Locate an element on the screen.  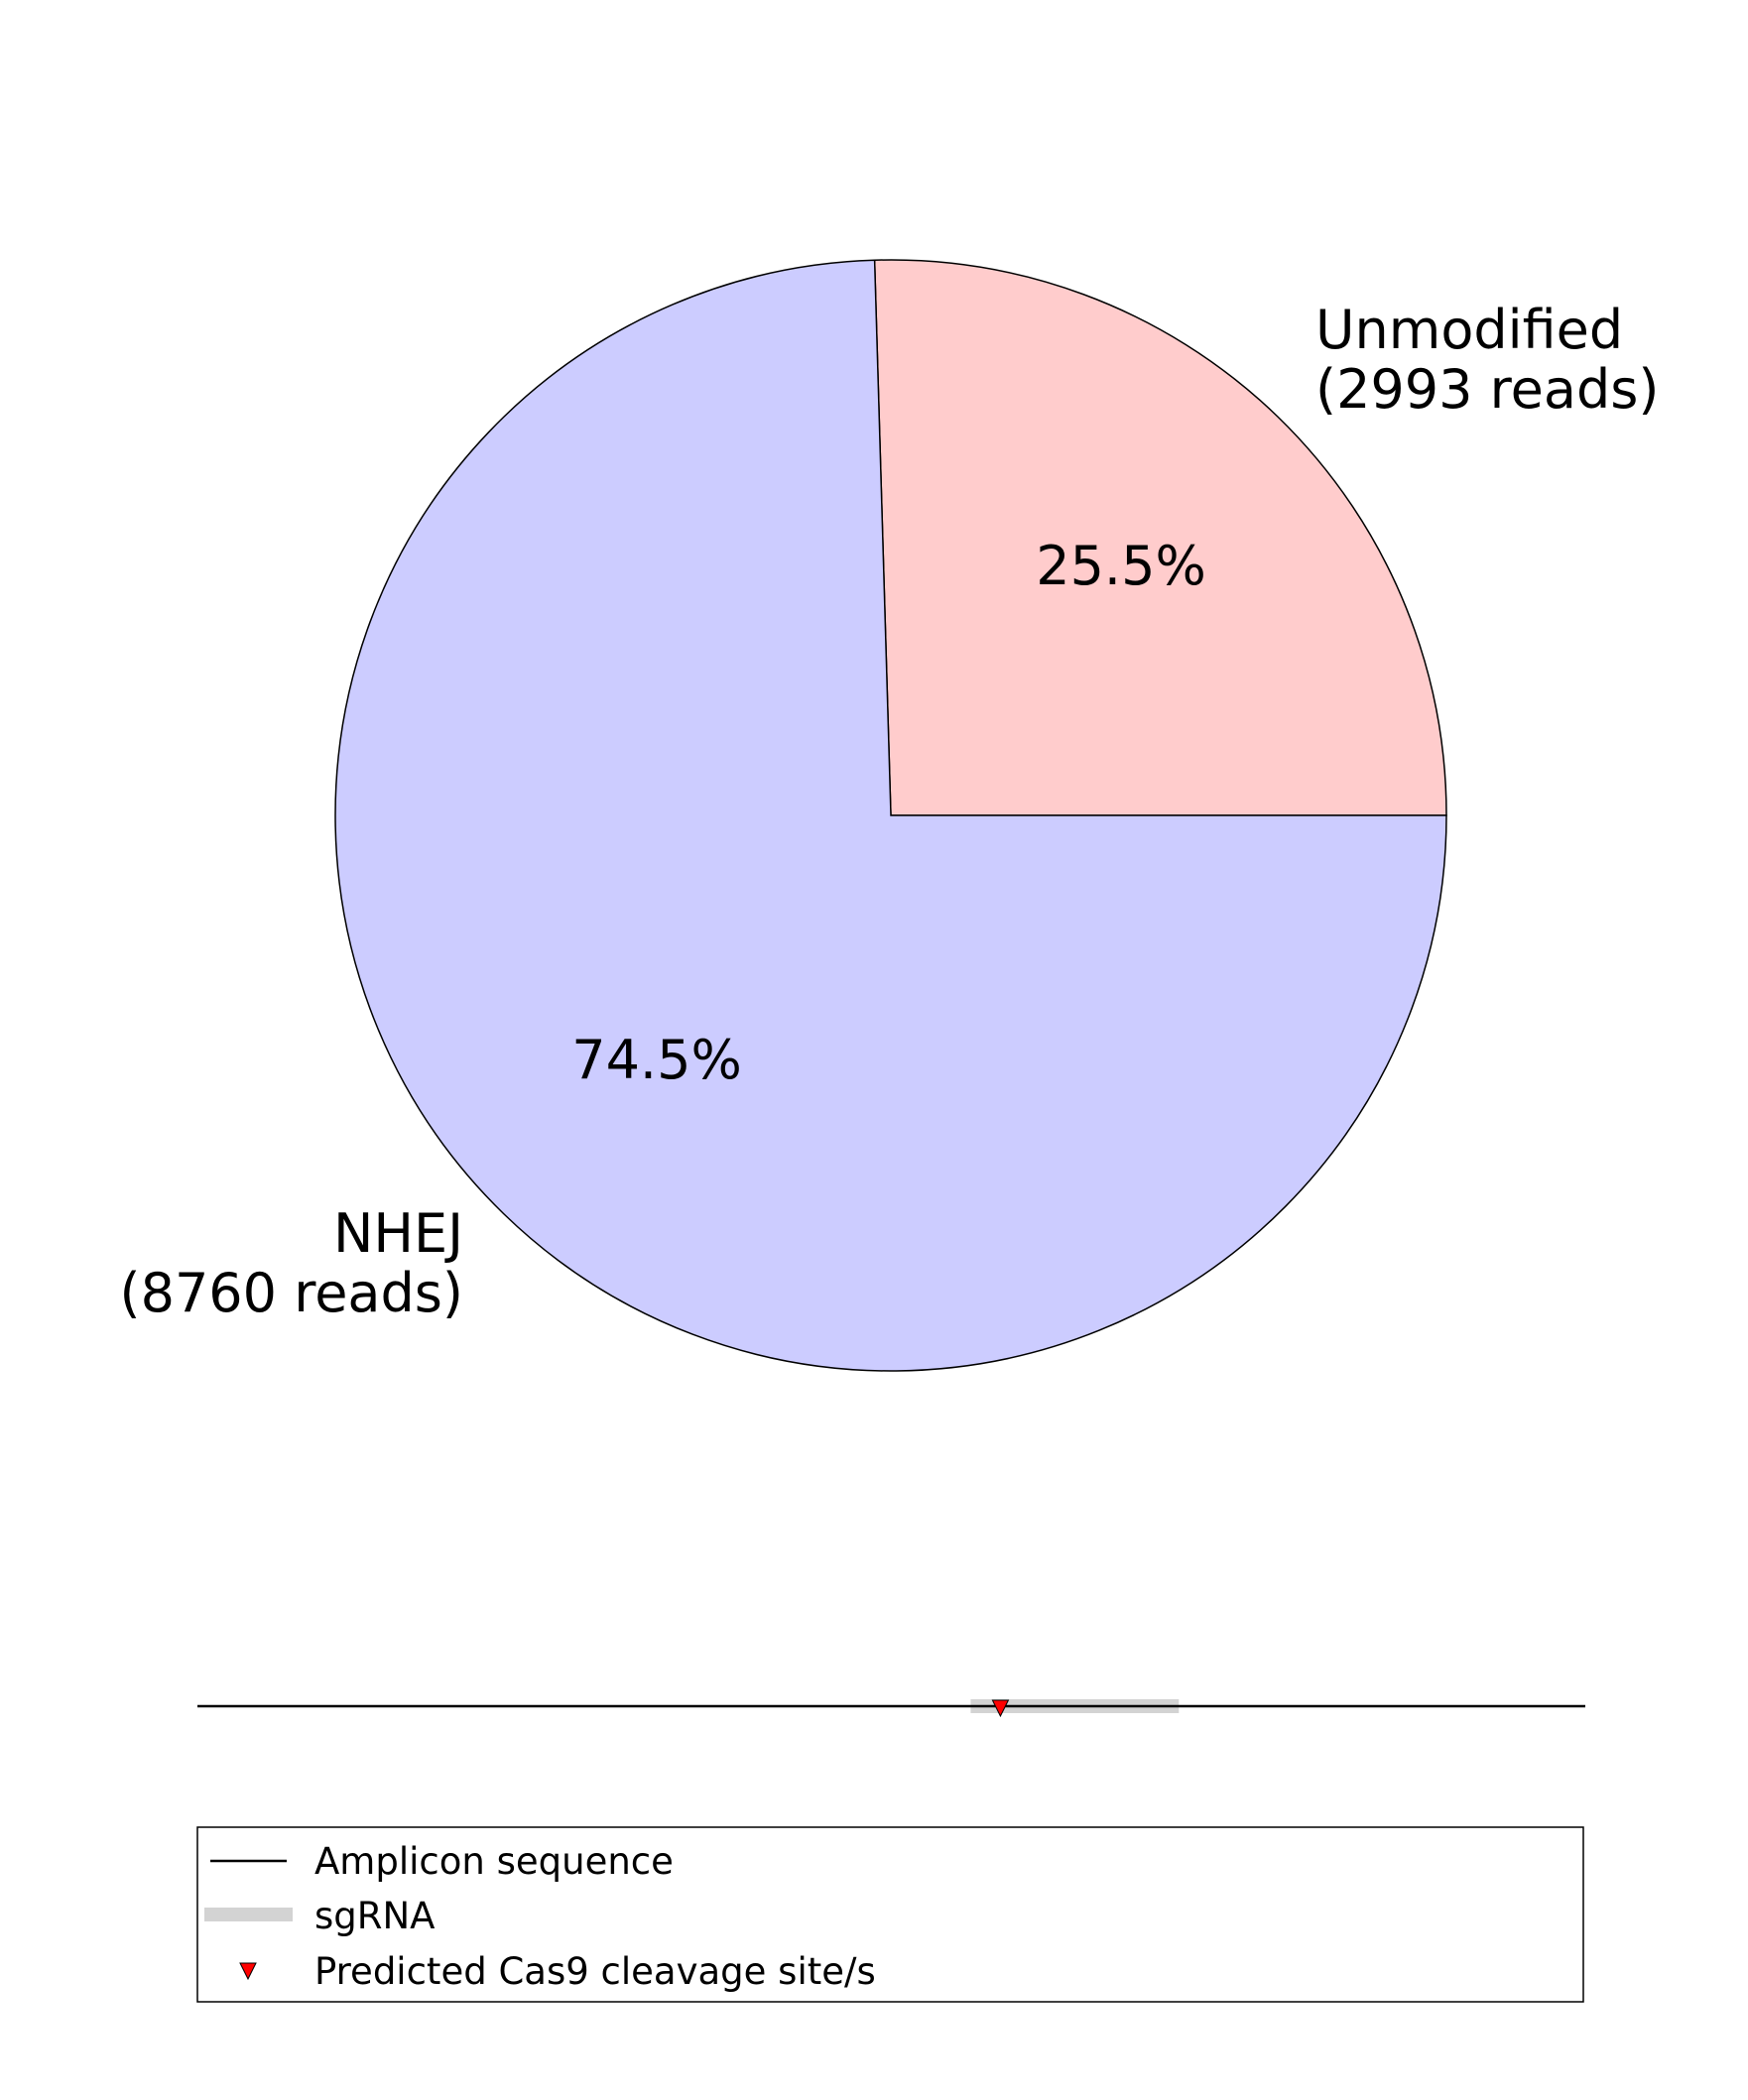
slice-label-nhej: NHEJ is located at coordinates (398, 1233).